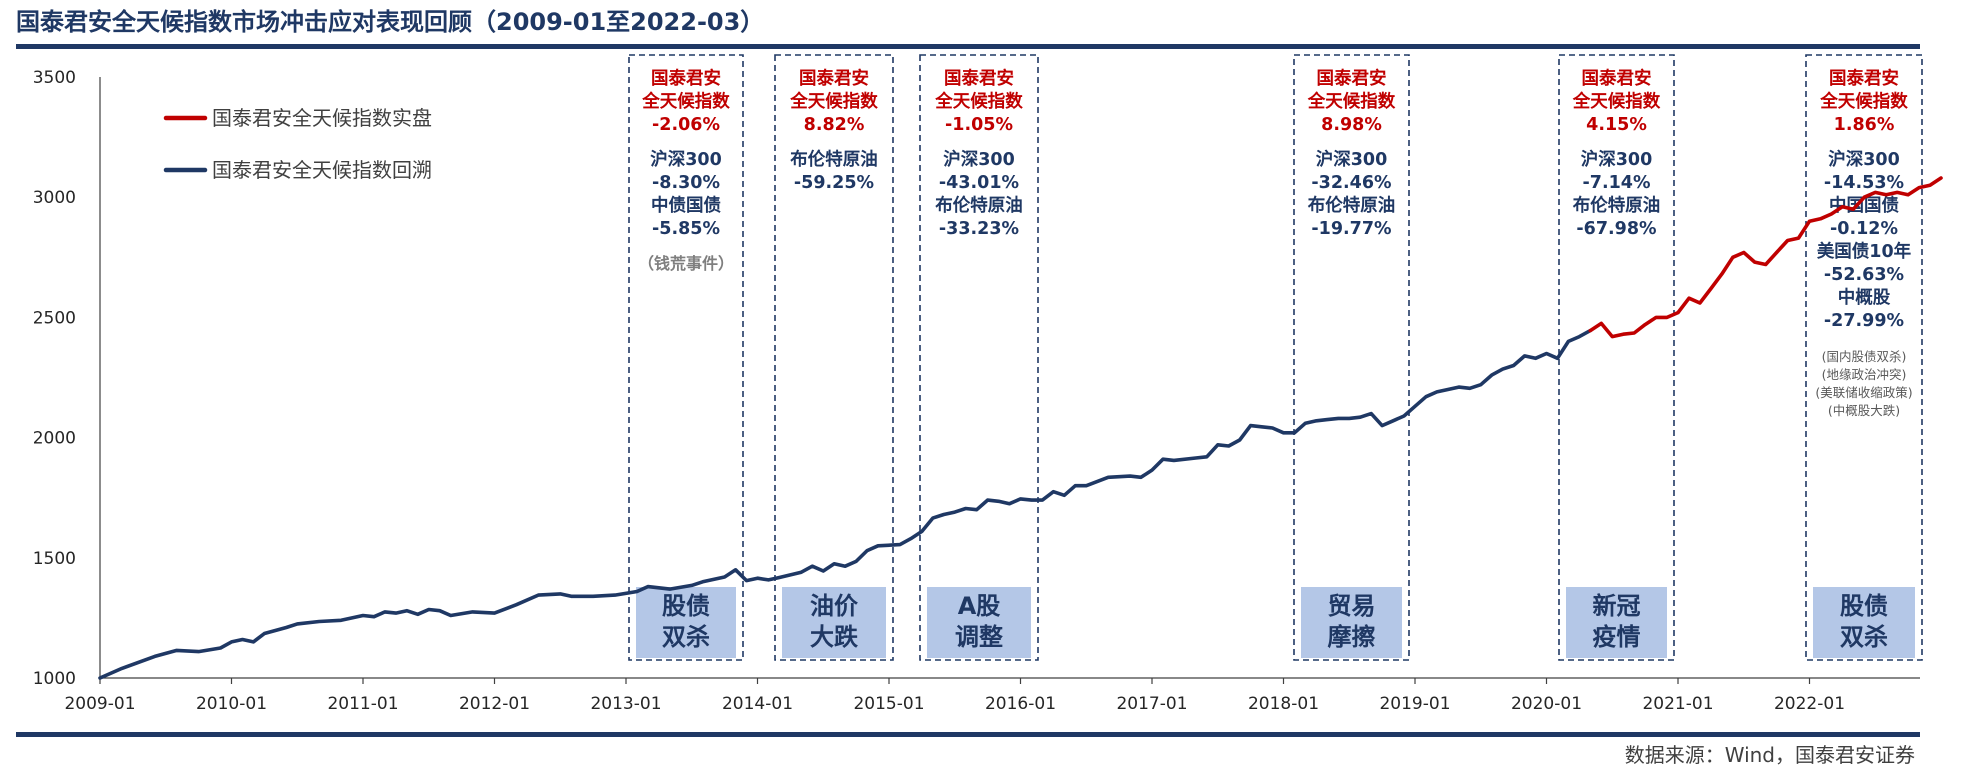 Image resolution: width=1966 pixels, height=772 pixels. Describe the element at coordinates (686, 229) in the screenshot. I see `event-text: -5.85%` at that location.